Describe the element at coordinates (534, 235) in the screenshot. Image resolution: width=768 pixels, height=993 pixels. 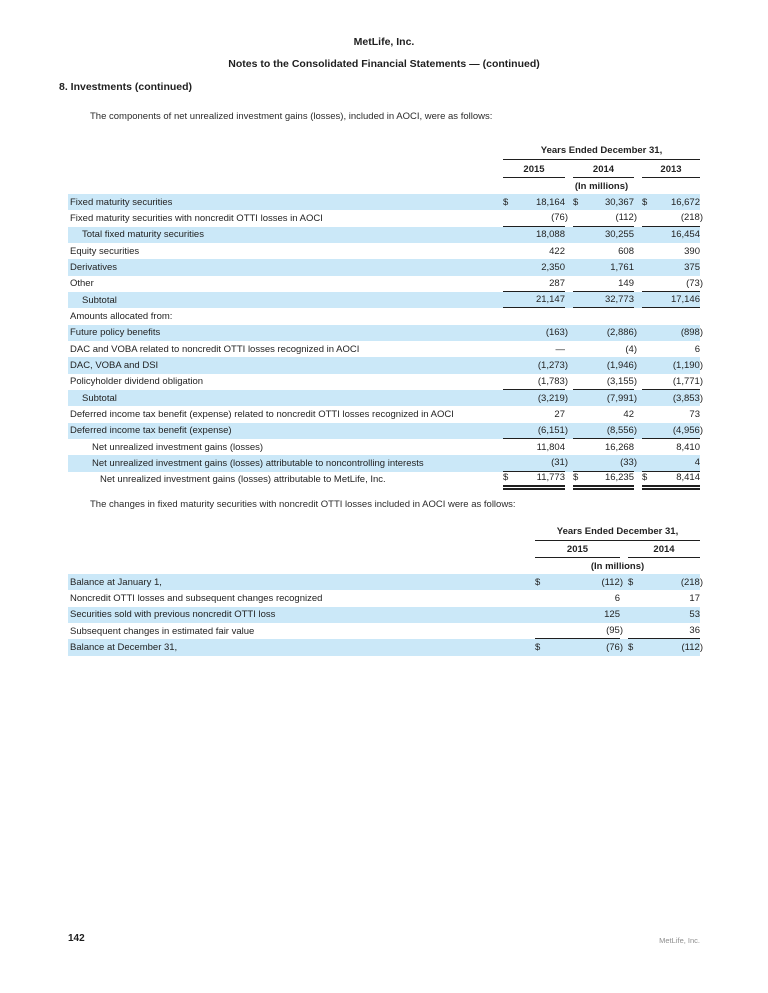
I see `value-cell: 18,088` at that location.